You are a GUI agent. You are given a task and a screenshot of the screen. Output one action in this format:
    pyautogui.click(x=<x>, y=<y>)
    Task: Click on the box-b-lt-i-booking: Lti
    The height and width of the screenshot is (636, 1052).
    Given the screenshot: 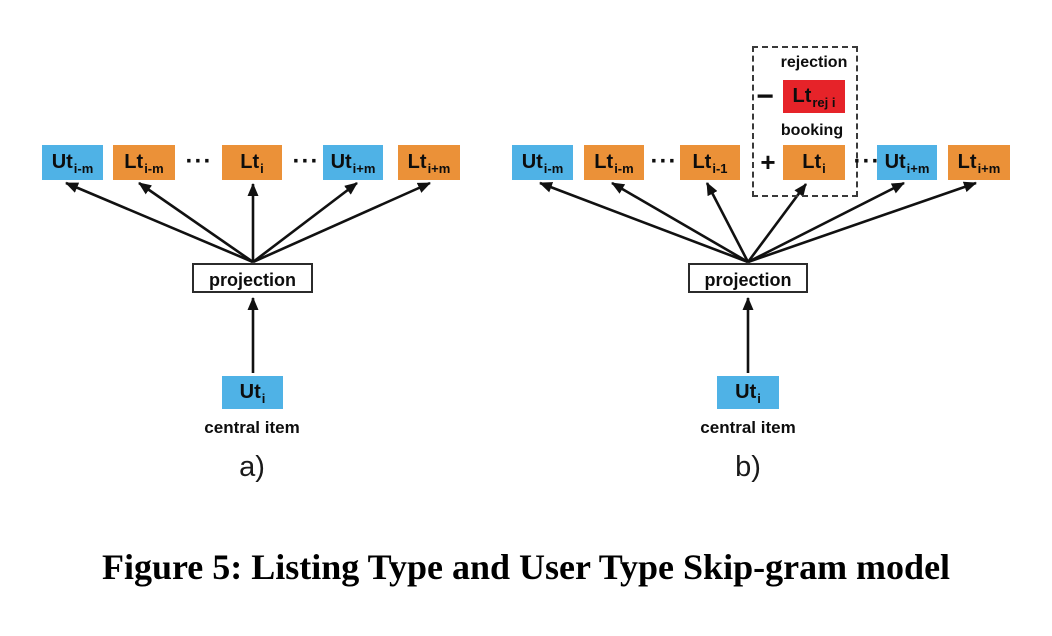 What is the action you would take?
    pyautogui.click(x=814, y=162)
    